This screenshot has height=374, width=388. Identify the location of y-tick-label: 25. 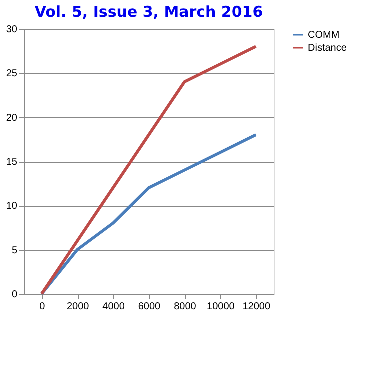
(12, 74).